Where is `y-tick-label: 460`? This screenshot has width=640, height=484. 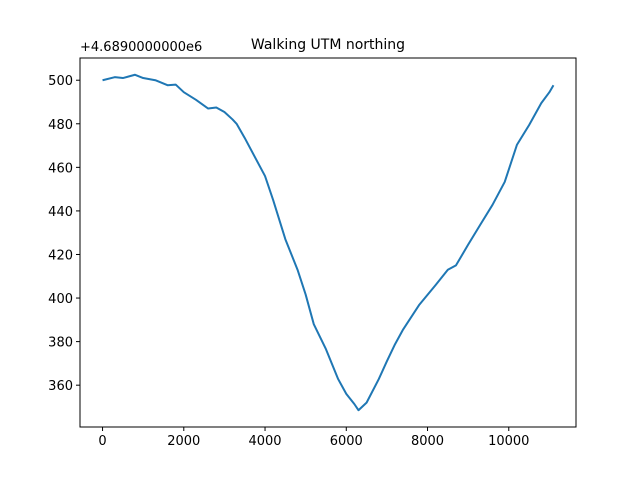
y-tick-label: 460 is located at coordinates (60, 168).